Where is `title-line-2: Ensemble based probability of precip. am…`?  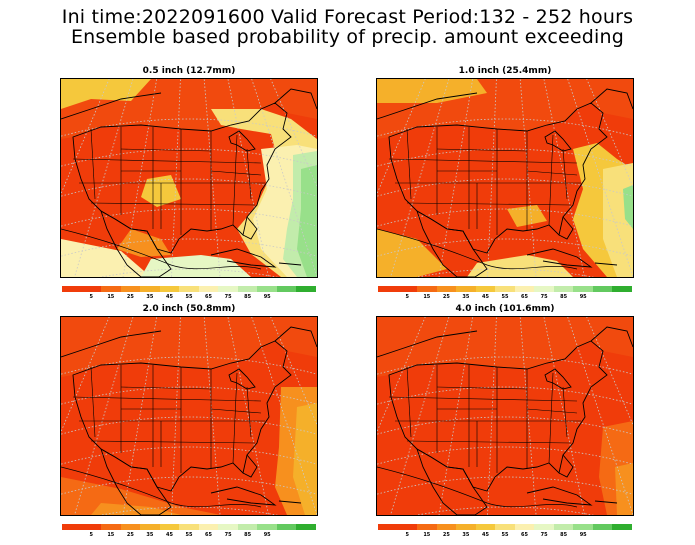 title-line-2: Ensemble based probability of precip. am… is located at coordinates (347, 37).